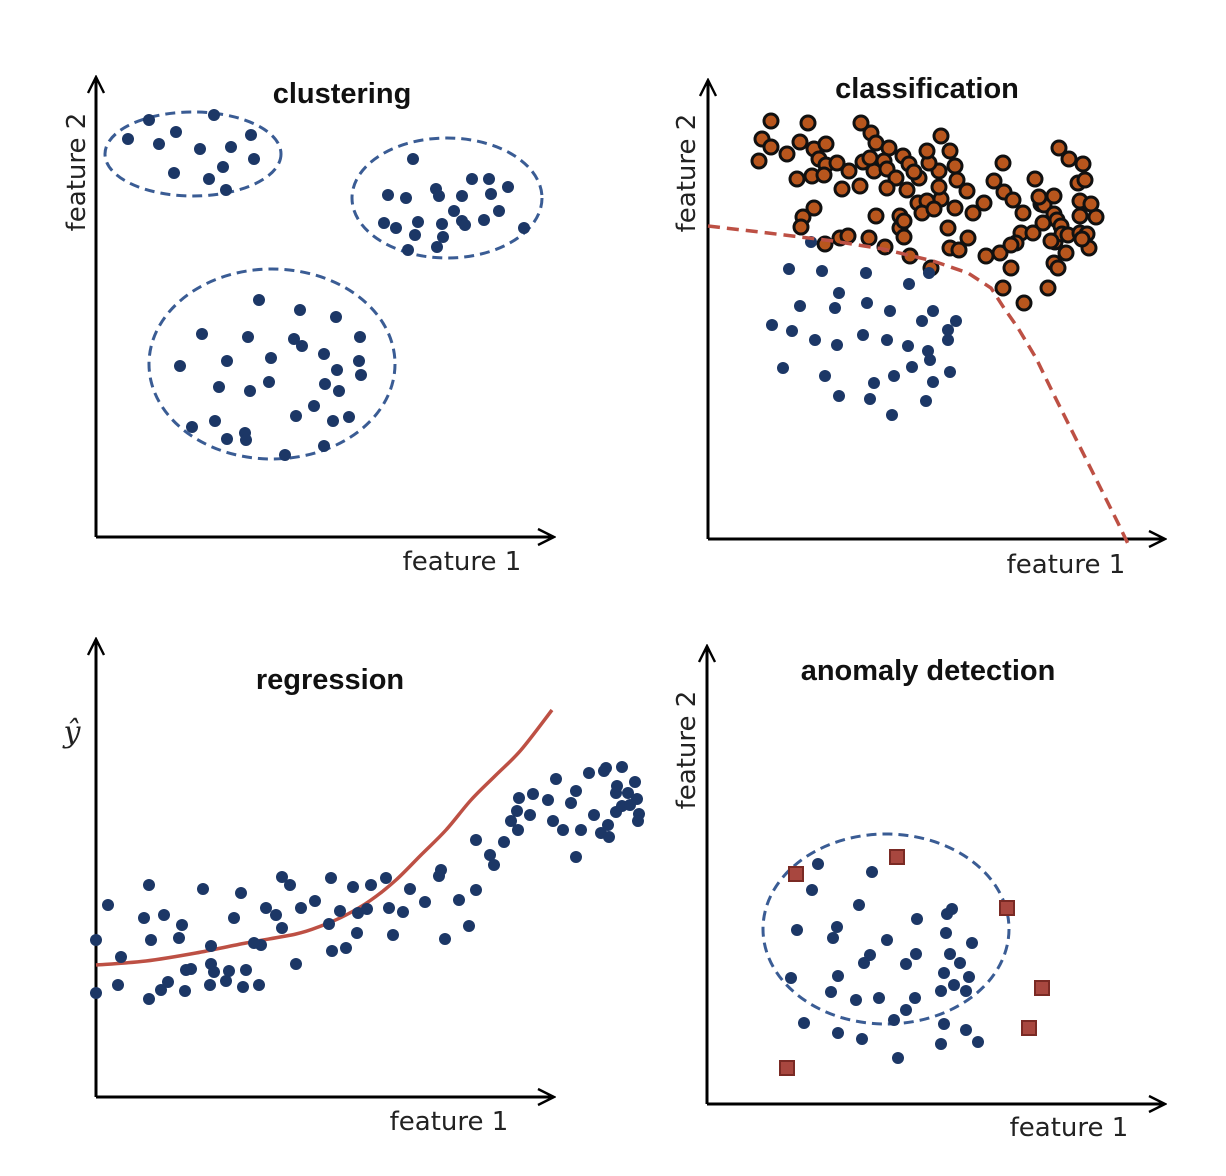 Image resolution: width=1226 pixels, height=1176 pixels. I want to click on decision-boundary, so click(919, 386).